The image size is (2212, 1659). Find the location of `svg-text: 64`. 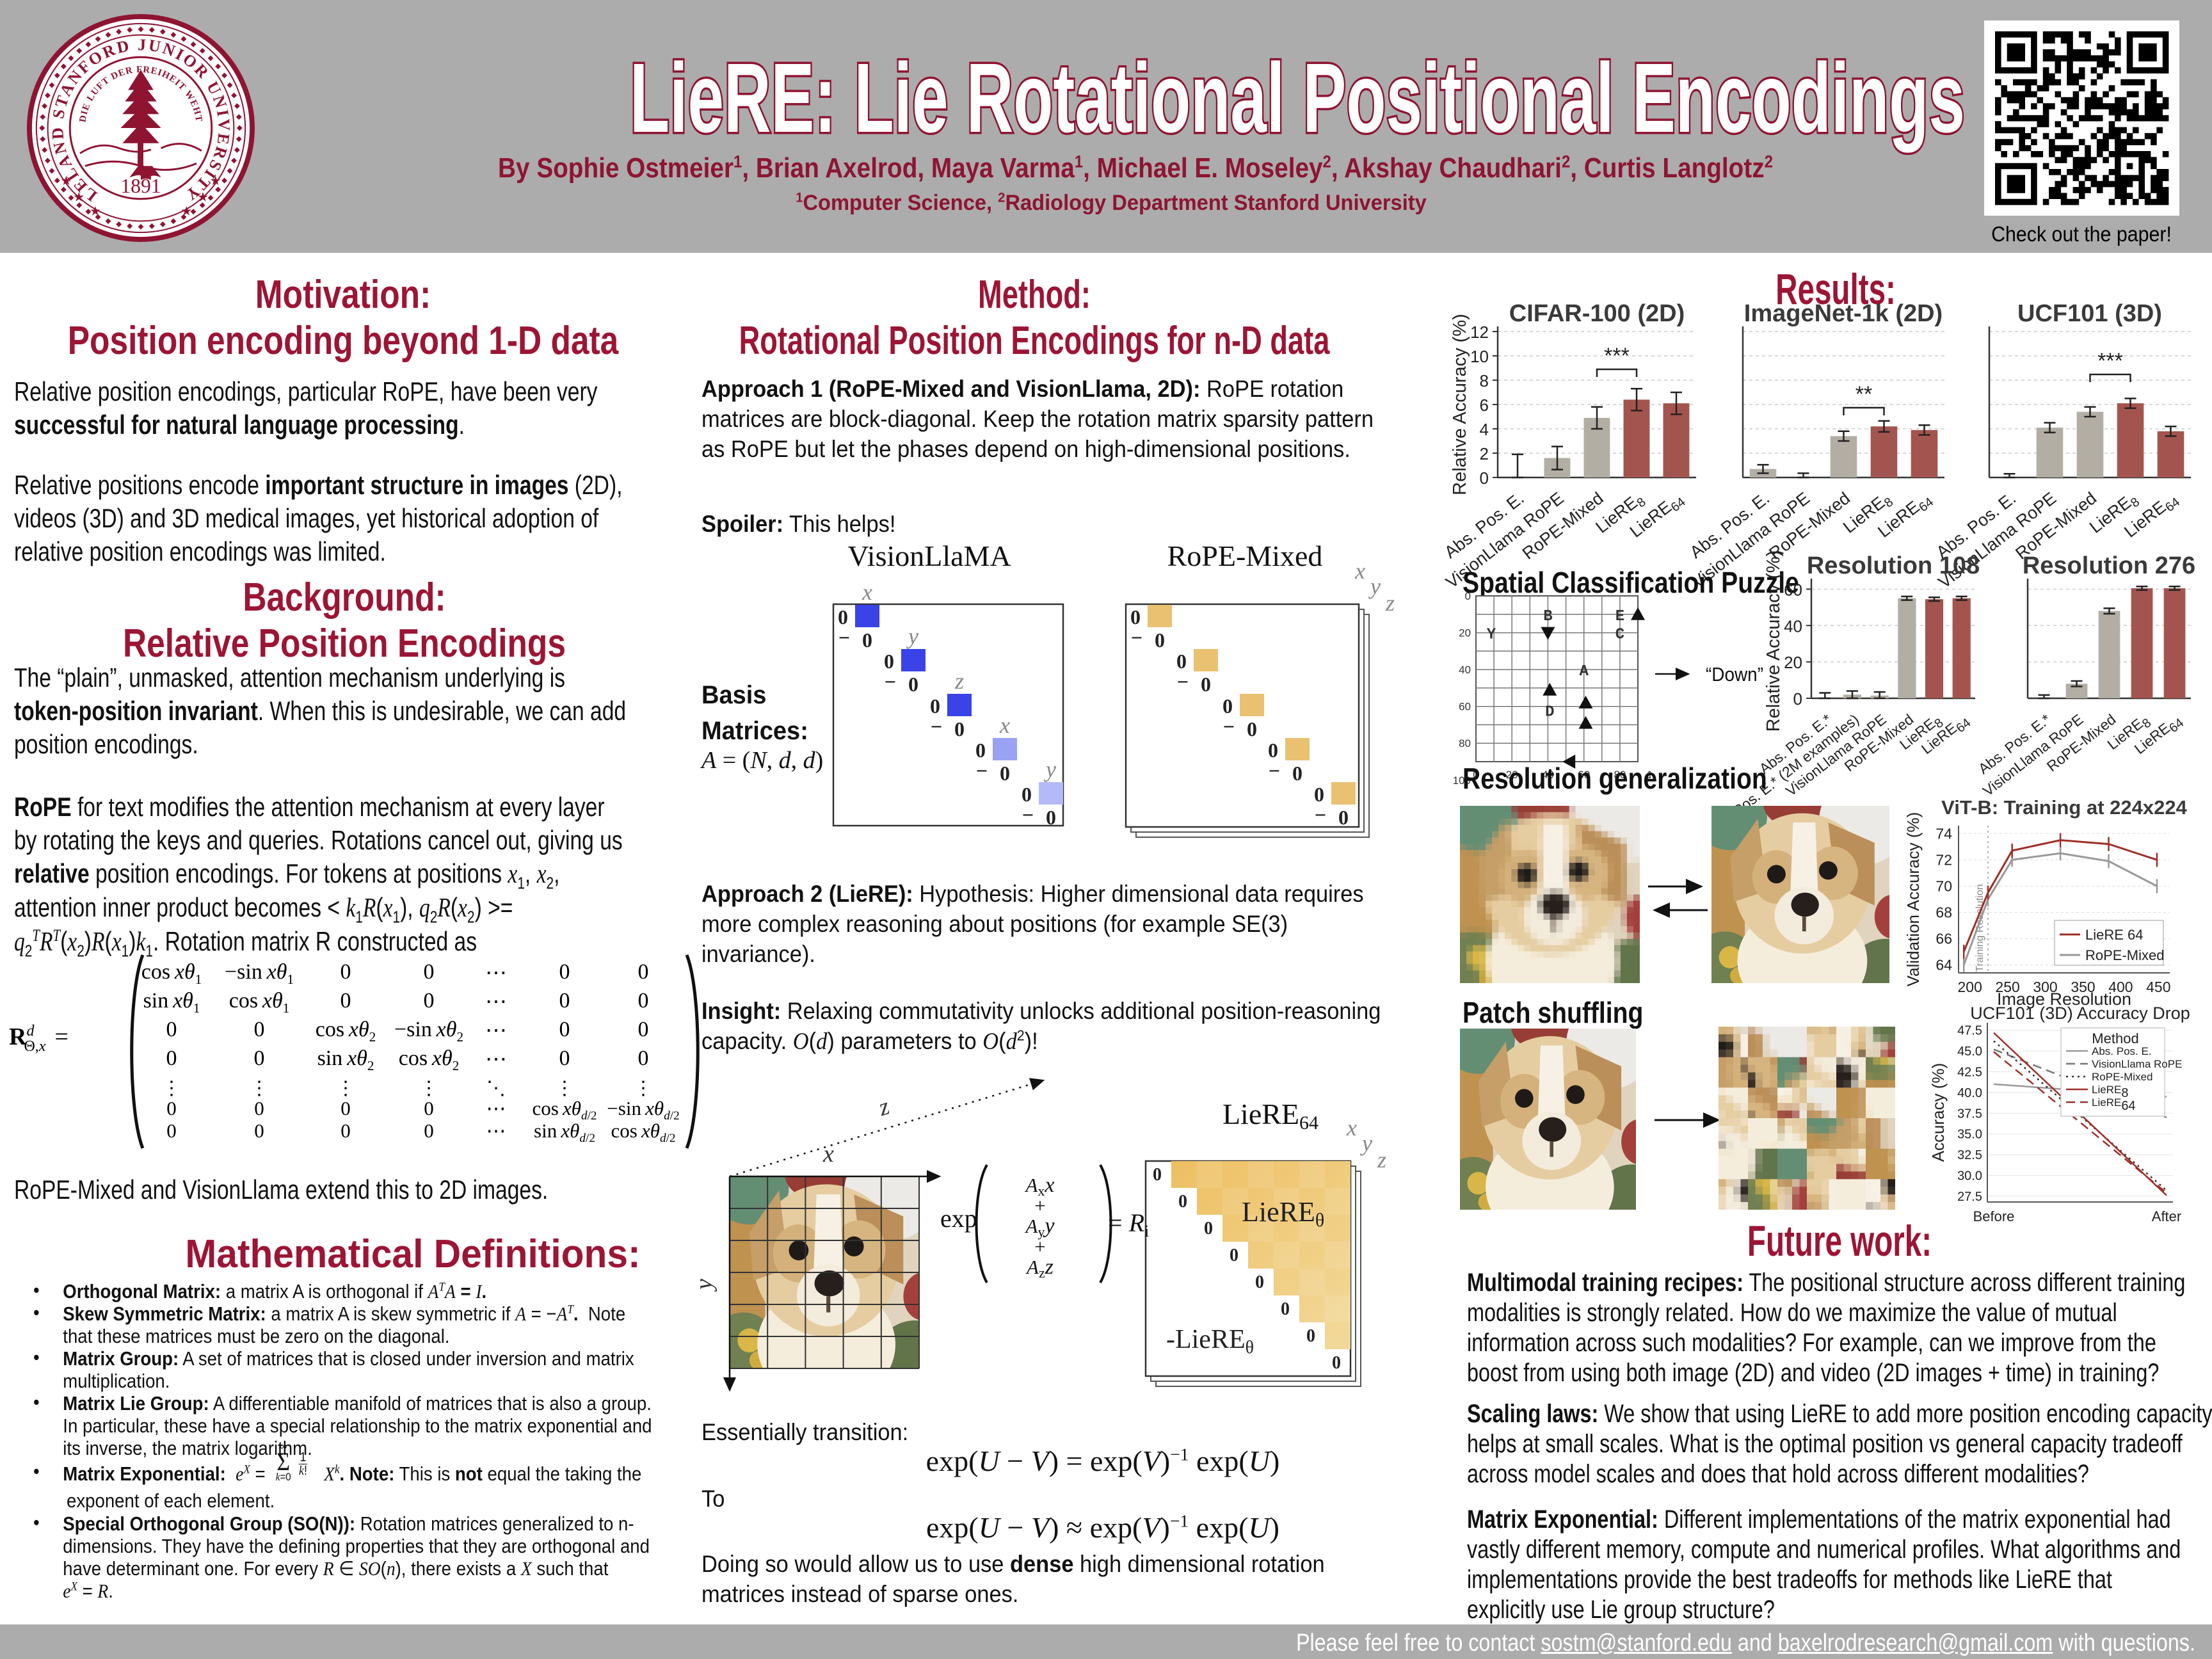

svg-text: 64 is located at coordinates (1944, 965).